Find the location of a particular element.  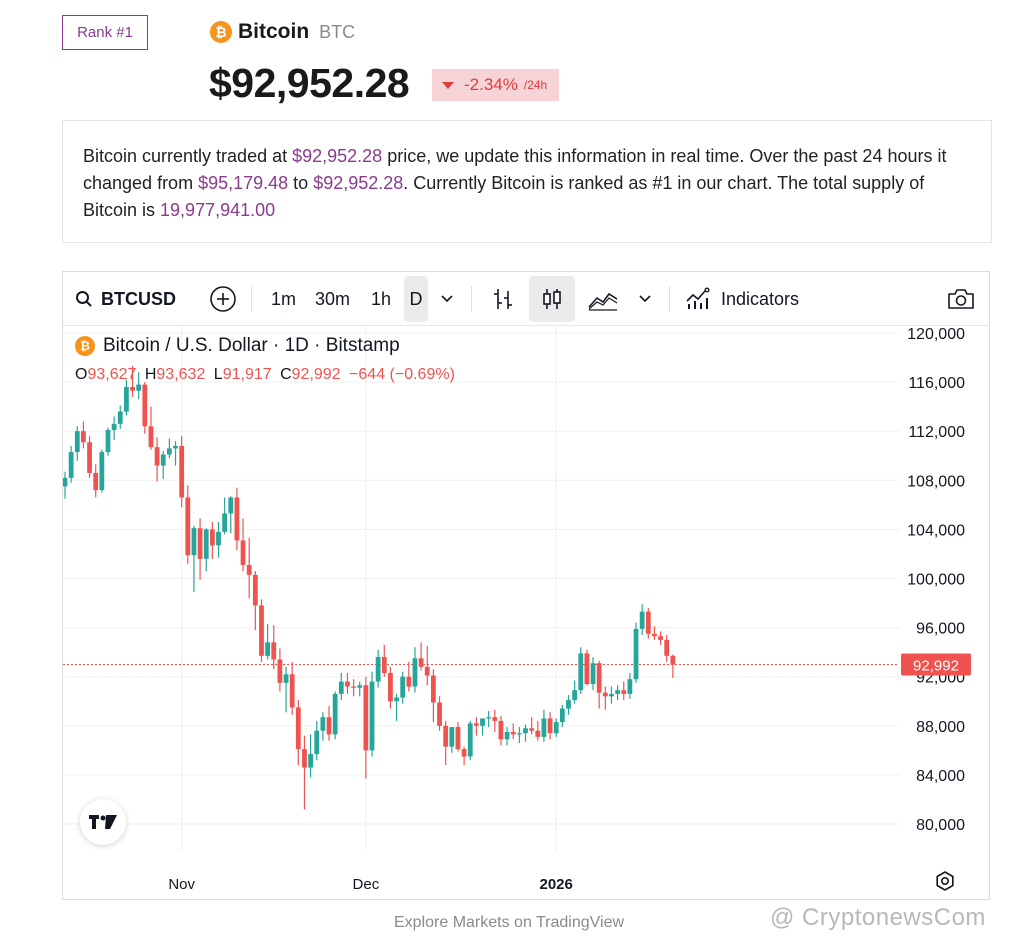

y-tick-label: 80,000 is located at coordinates (940, 825).